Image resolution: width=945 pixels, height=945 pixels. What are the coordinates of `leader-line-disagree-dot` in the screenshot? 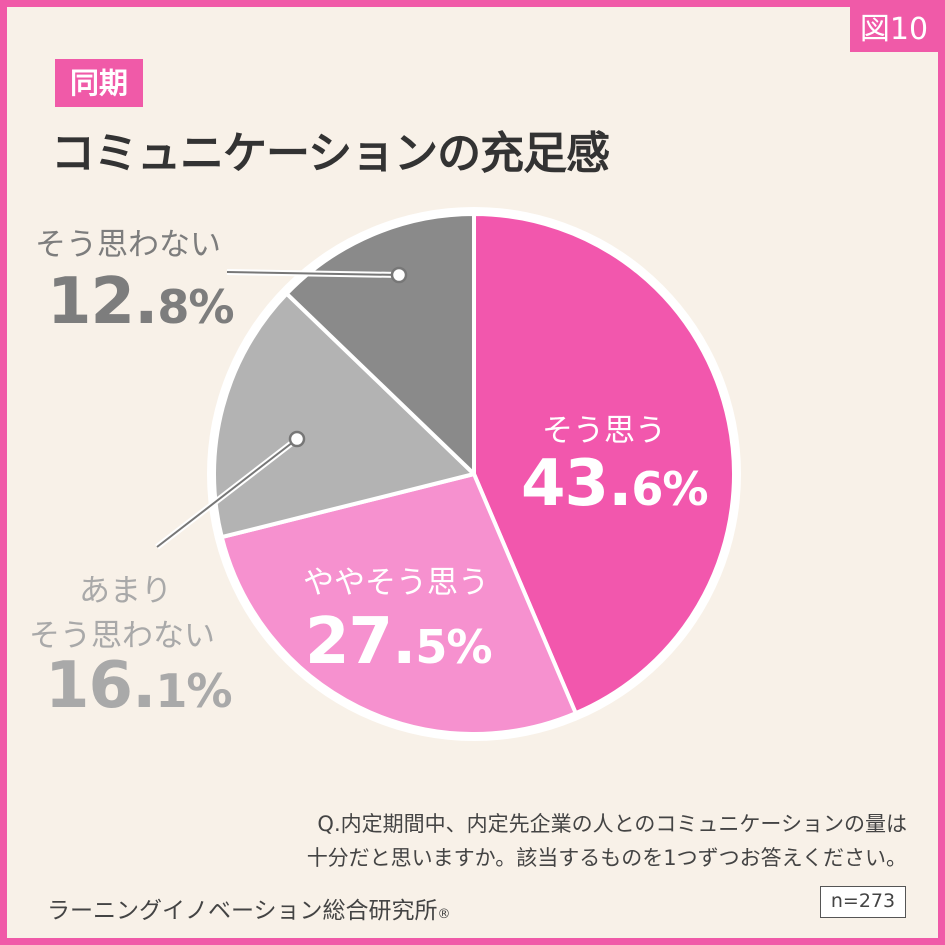 It's located at (399, 275).